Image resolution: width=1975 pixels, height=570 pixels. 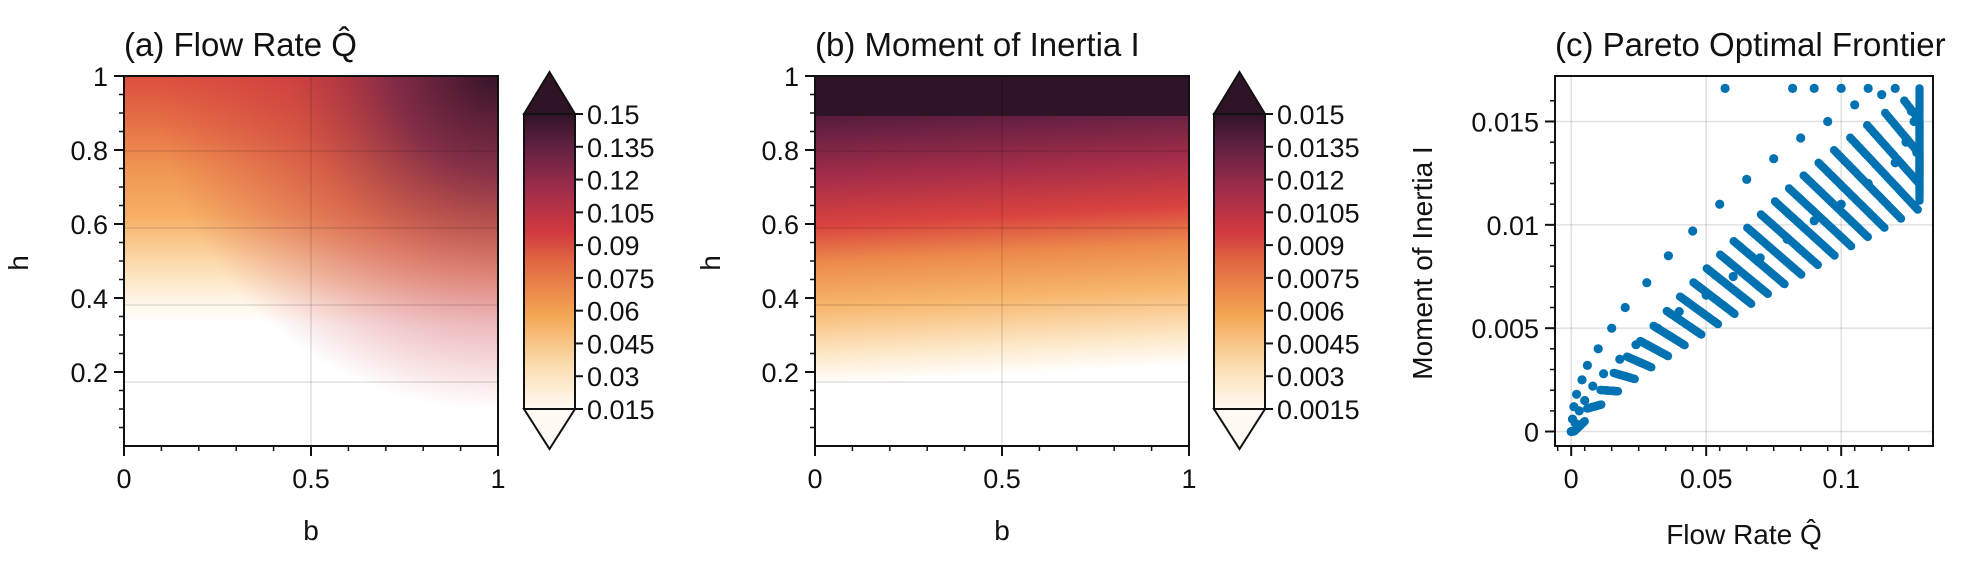 What do you see at coordinates (1744, 534) in the screenshot?
I see `x-axis-label-c: Flow Rate Q̂` at bounding box center [1744, 534].